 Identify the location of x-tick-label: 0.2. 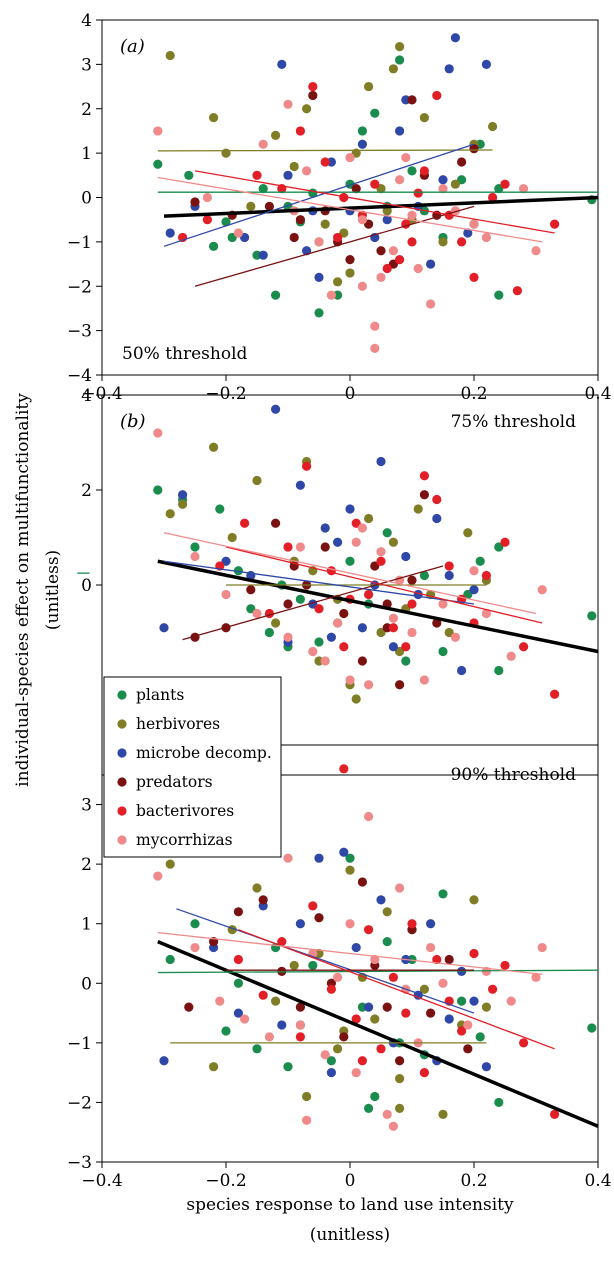
(473, 1181).